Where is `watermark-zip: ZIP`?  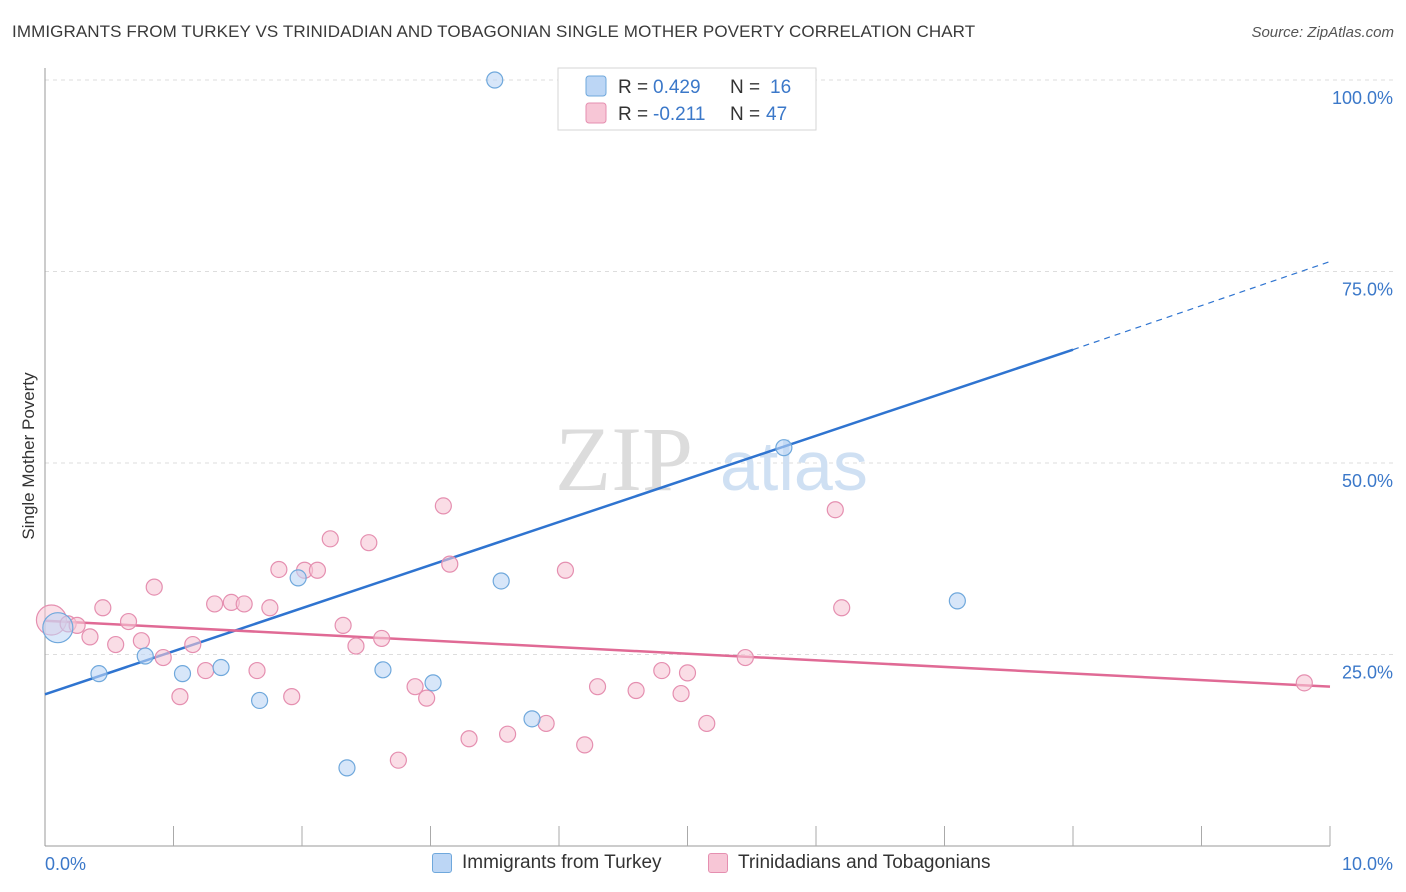
watermark-zip: ZIP is located at coordinates (624, 459).